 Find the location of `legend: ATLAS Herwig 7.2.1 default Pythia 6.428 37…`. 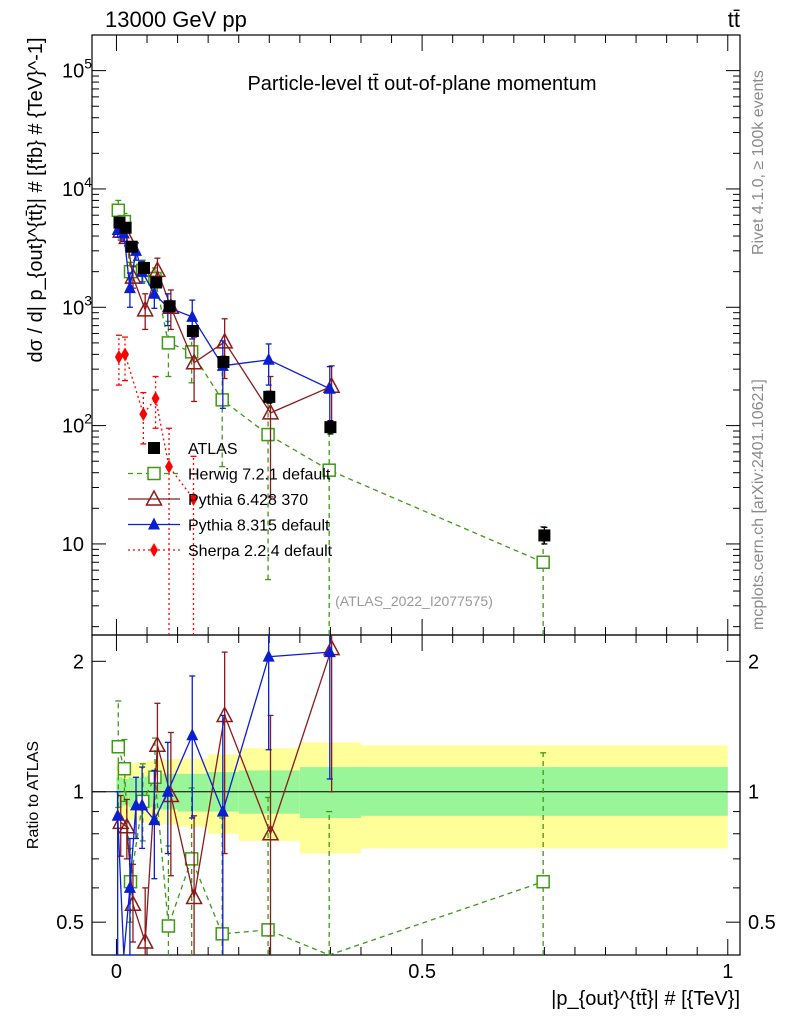

legend: ATLAS Herwig 7.2.1 default Pythia 6.428 37… is located at coordinates (230, 500).